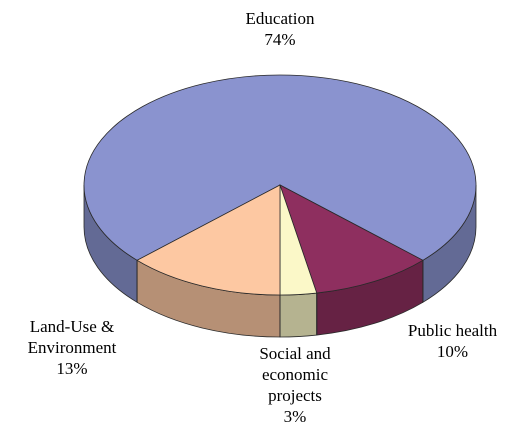 Image resolution: width=522 pixels, height=435 pixels. I want to click on label-public-health-name: Public health, so click(452, 330).